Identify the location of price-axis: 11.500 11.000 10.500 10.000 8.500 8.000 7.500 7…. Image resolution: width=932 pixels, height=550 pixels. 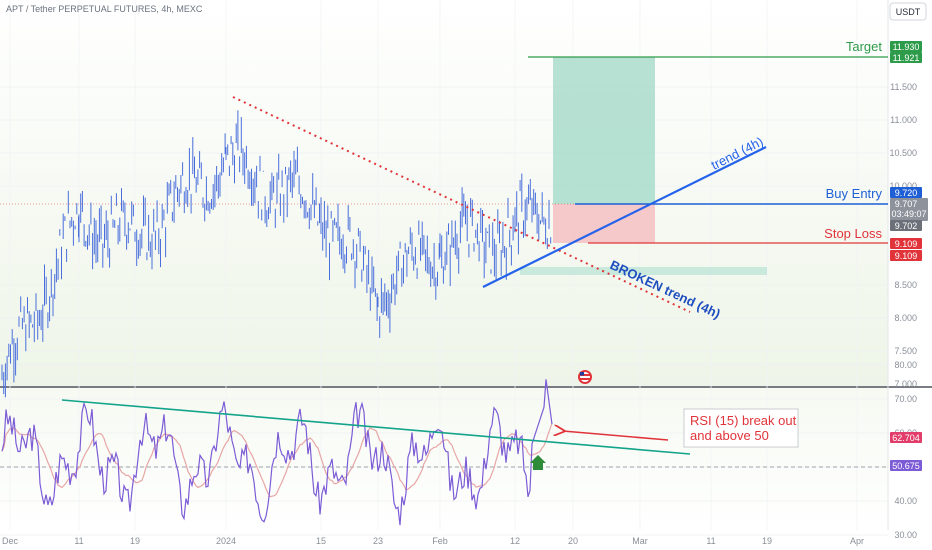
(903, 235).